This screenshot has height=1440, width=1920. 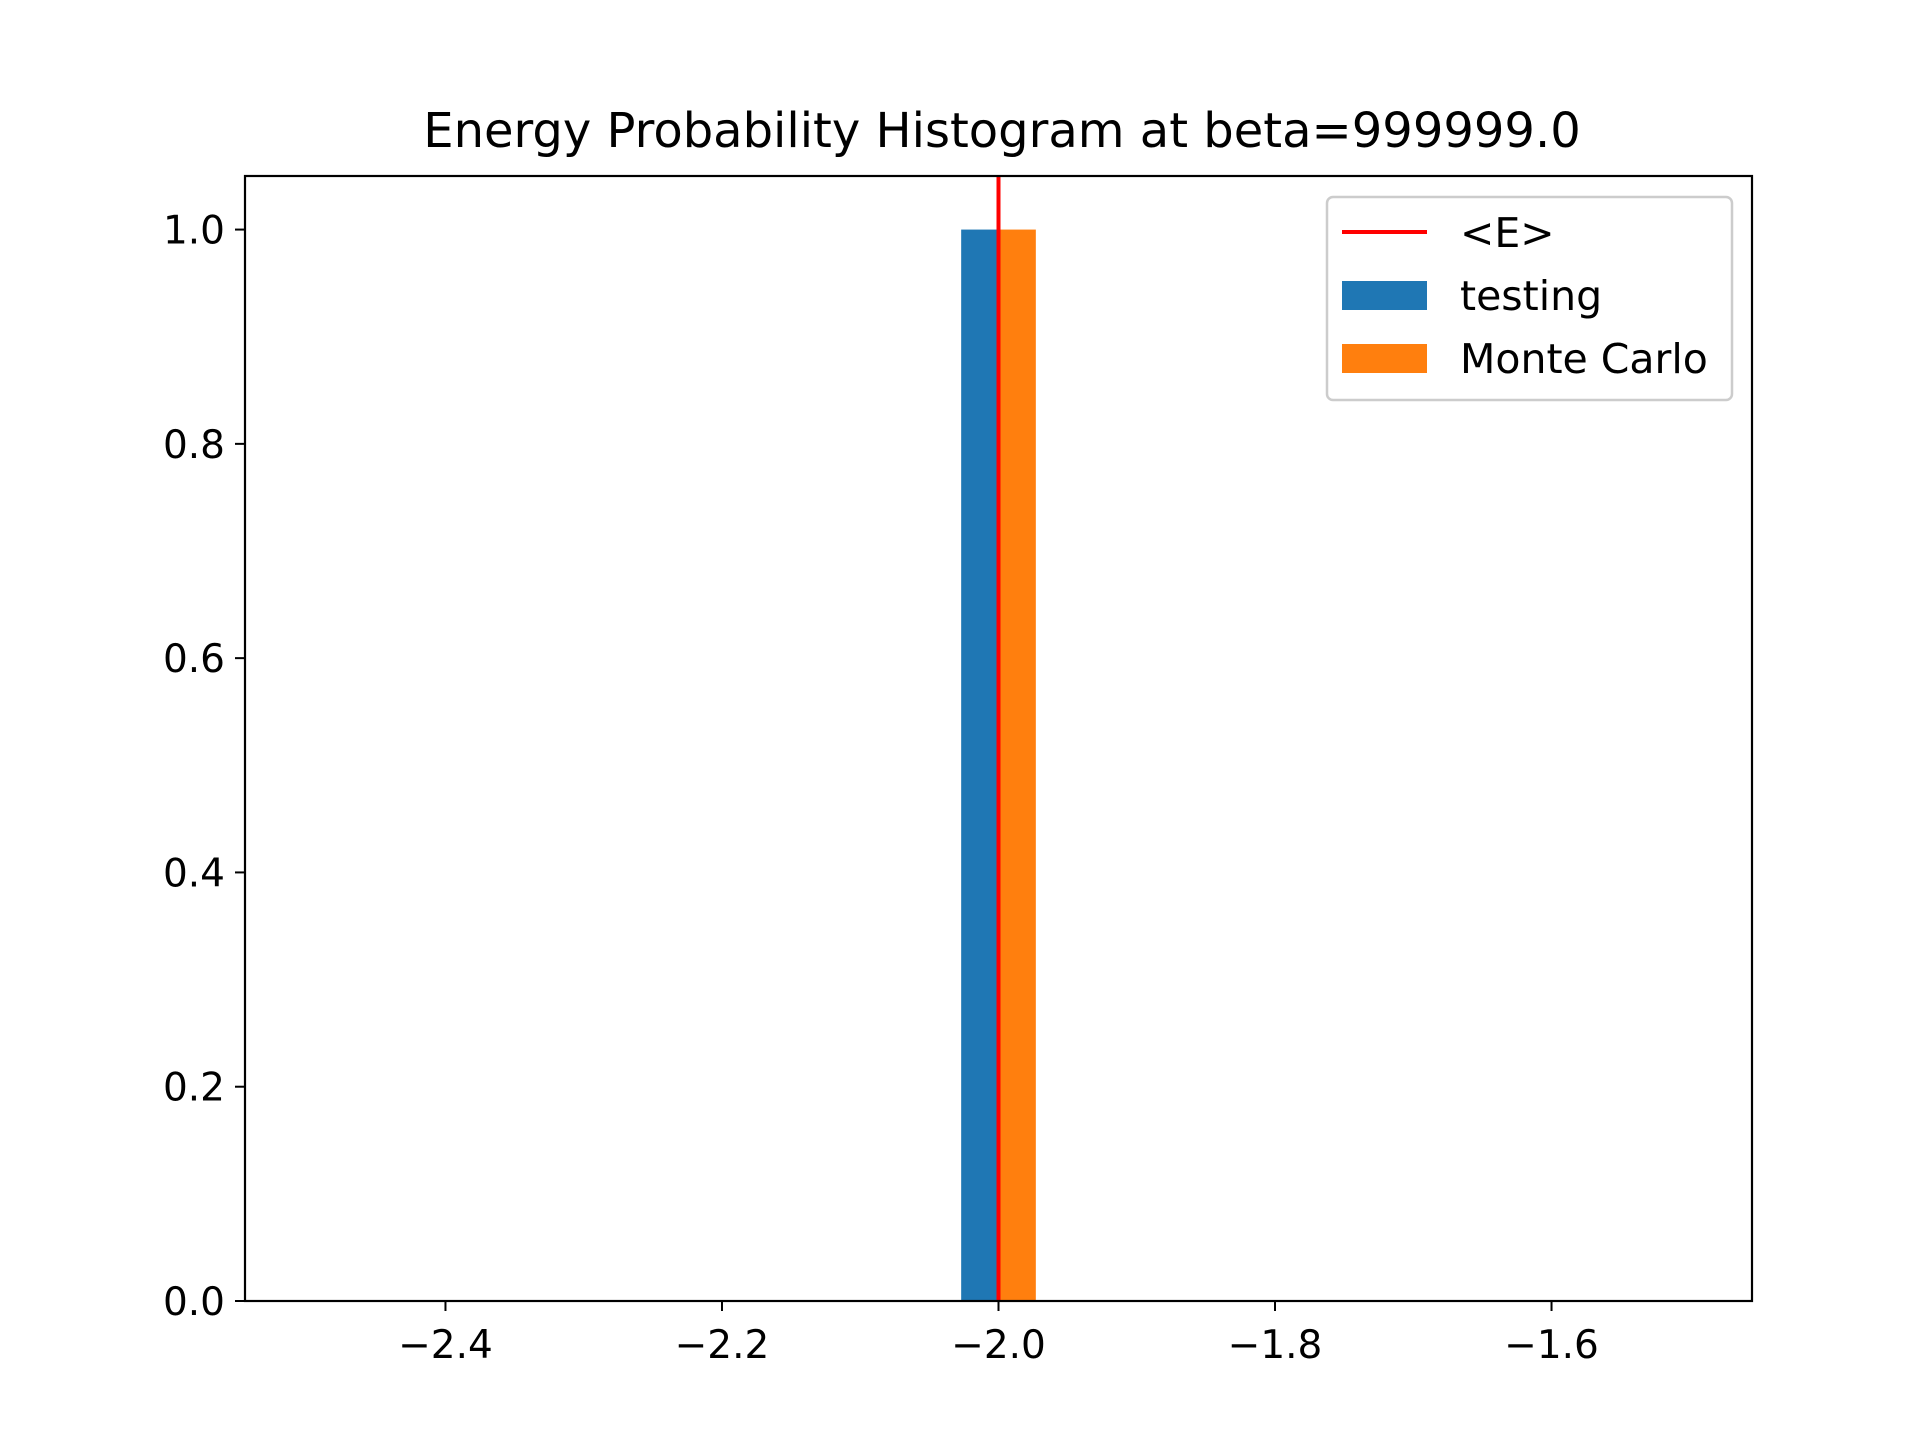 I want to click on legend-label-testing: testing, so click(x=1531, y=296).